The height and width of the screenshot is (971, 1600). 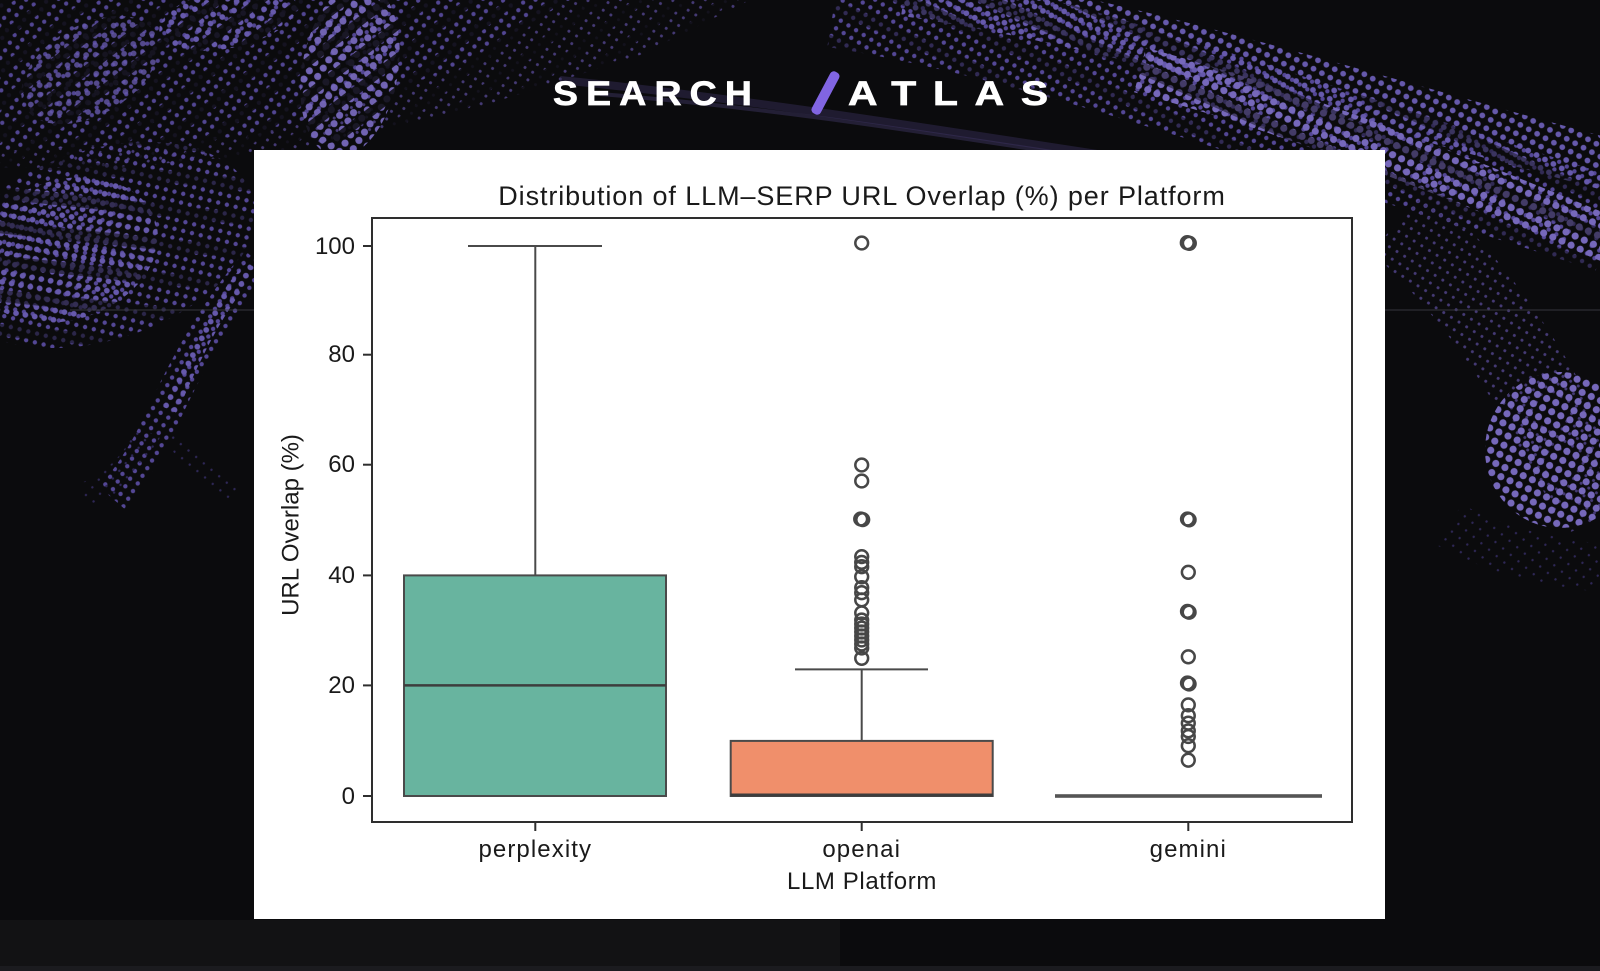 What do you see at coordinates (341, 354) in the screenshot?
I see `svg-text: 80` at bounding box center [341, 354].